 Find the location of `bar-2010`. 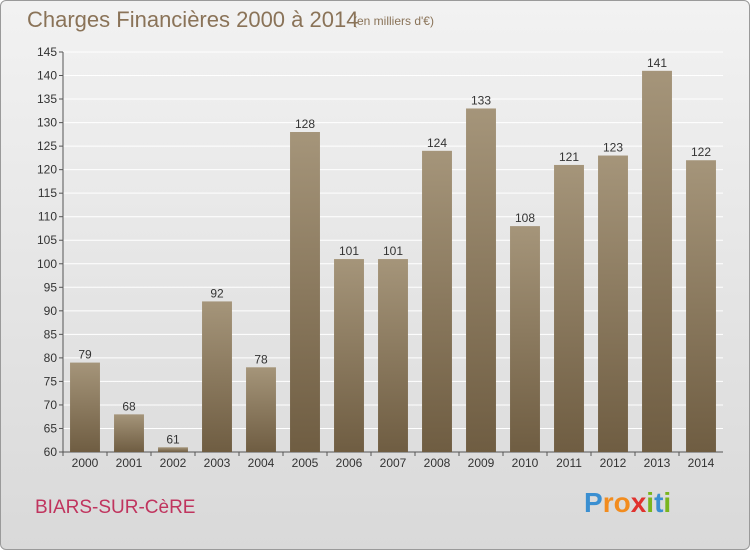

bar-2010 is located at coordinates (525, 339).